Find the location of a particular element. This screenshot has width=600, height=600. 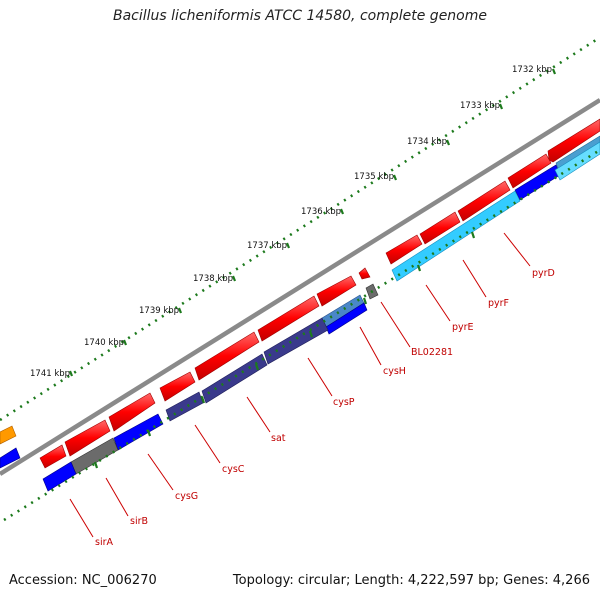

accession-text: Accession: NC_006270 is located at coordinates (83, 580).